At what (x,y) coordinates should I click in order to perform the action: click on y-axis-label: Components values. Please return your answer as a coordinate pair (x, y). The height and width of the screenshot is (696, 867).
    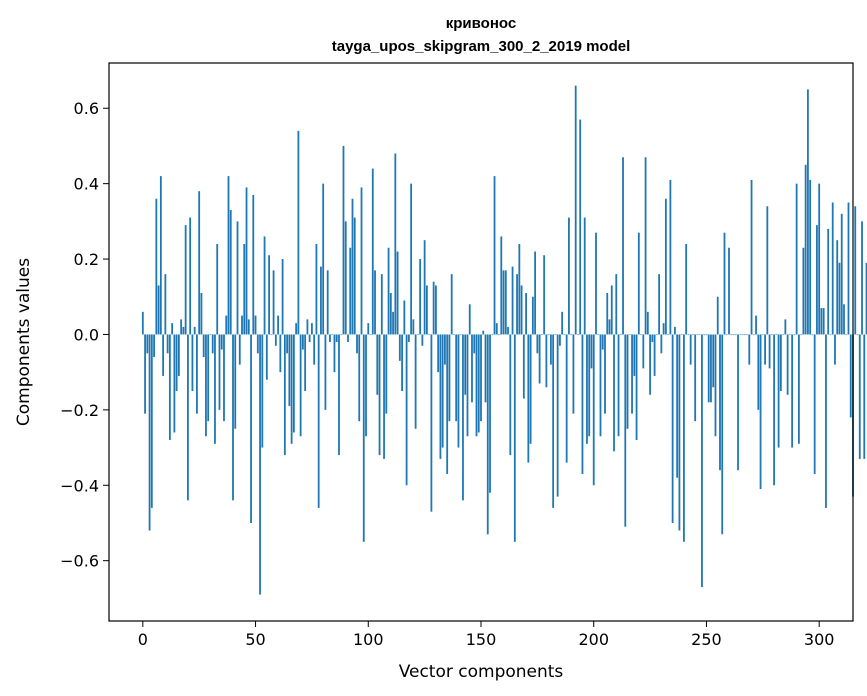
    Looking at the image, I should click on (24, 342).